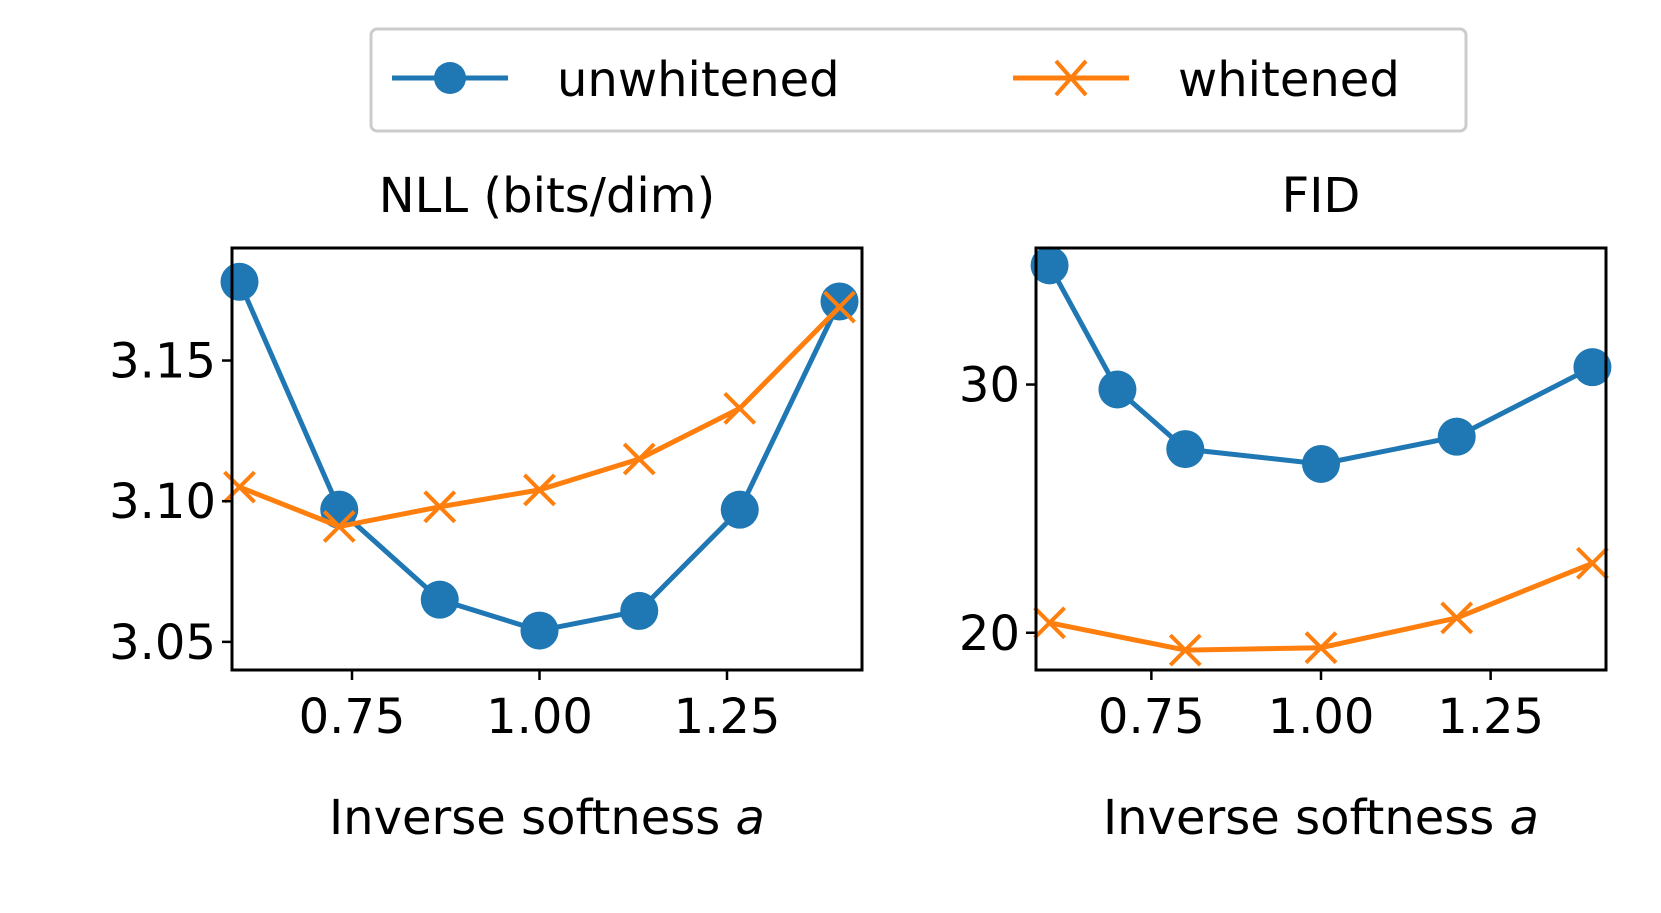 The image size is (1661, 913). I want to click on legend-entry-whitened: whitened, so click(1206, 80).